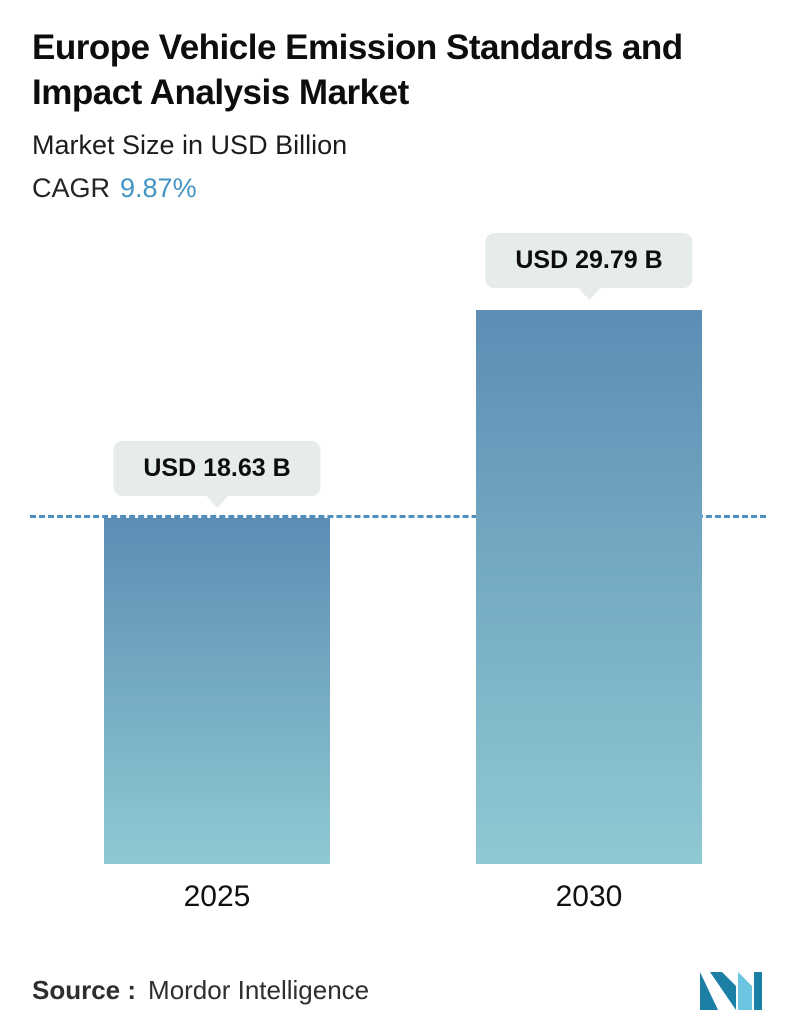  I want to click on x-axis-label-2030: 2030, so click(589, 896).